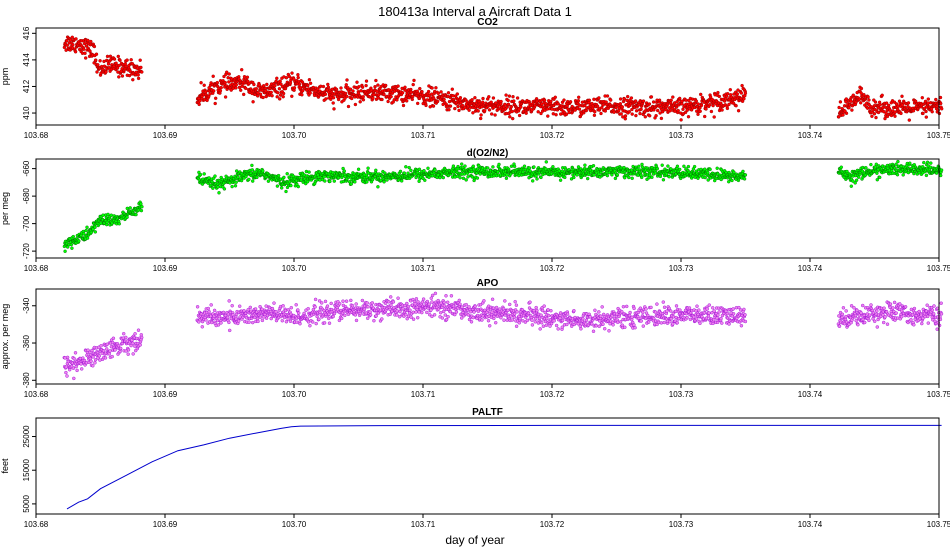 The image size is (950, 550). What do you see at coordinates (294, 135) in the screenshot?
I see `x-tick-label: 103.70` at bounding box center [294, 135].